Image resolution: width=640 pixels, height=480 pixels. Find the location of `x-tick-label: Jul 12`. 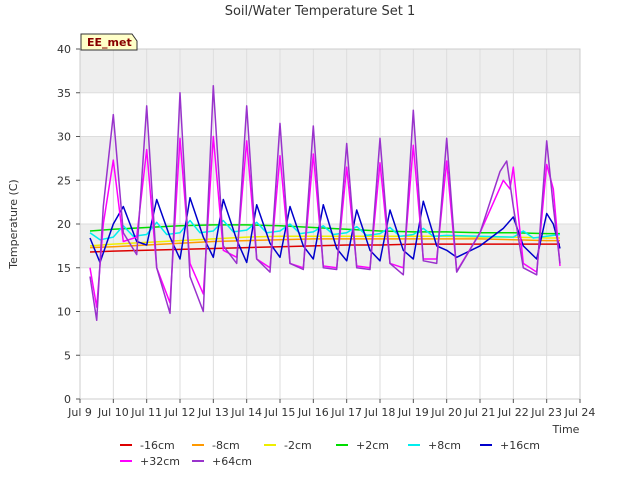

x-tick-label: Jul 12 is located at coordinates (180, 412).